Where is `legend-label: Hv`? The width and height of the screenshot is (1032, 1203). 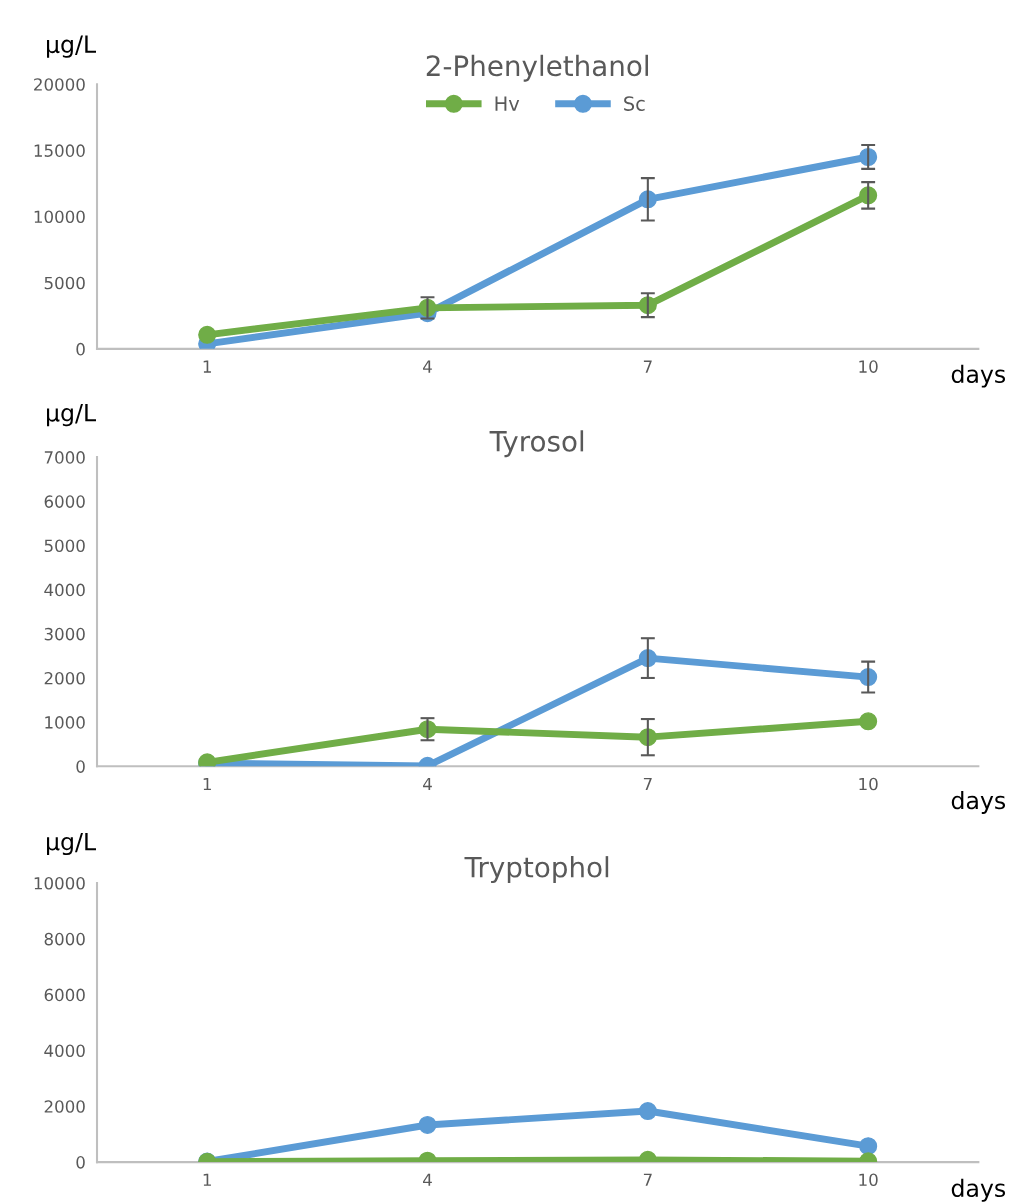 legend-label: Hv is located at coordinates (507, 103).